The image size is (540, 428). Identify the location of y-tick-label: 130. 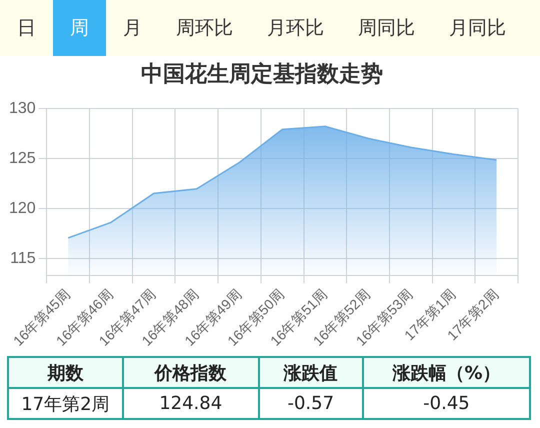
(22, 108).